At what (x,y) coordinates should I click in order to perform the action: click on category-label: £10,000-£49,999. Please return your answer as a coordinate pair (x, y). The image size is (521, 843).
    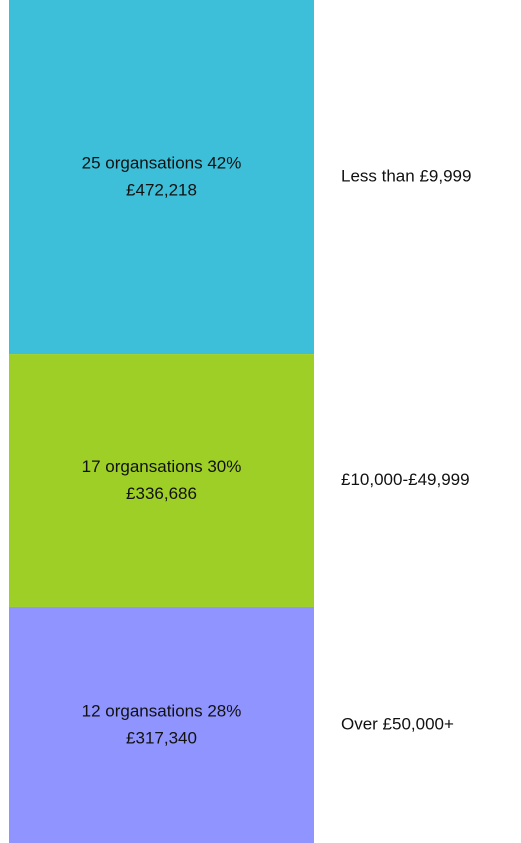
    Looking at the image, I should click on (405, 479).